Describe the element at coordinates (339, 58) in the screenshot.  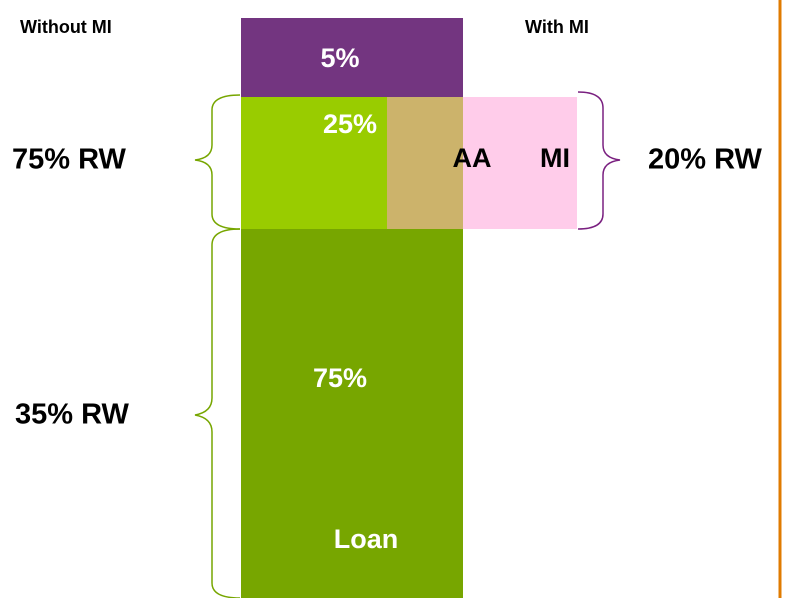
I see `block-label: 5%` at that location.